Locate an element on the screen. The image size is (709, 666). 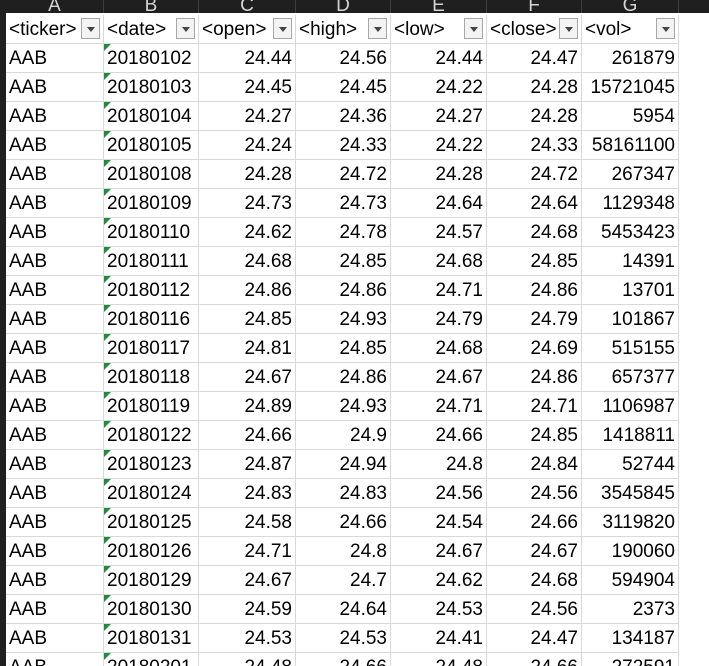
cell: 20180123 is located at coordinates (151, 464).